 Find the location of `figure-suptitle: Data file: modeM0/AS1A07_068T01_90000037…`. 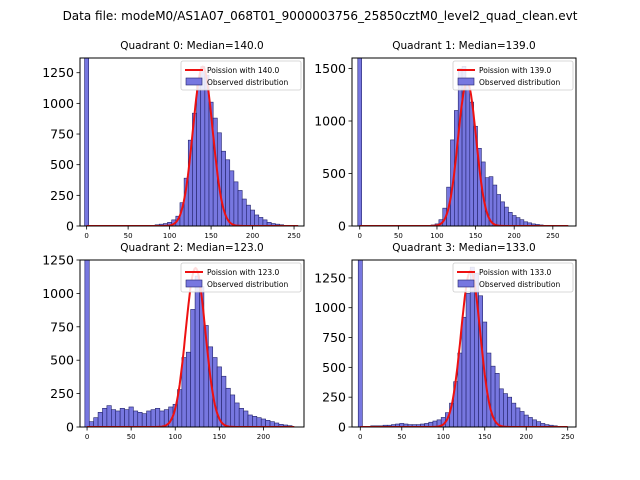

figure-suptitle: Data file: modeM0/AS1A07_068T01_90000037… is located at coordinates (320, 16).